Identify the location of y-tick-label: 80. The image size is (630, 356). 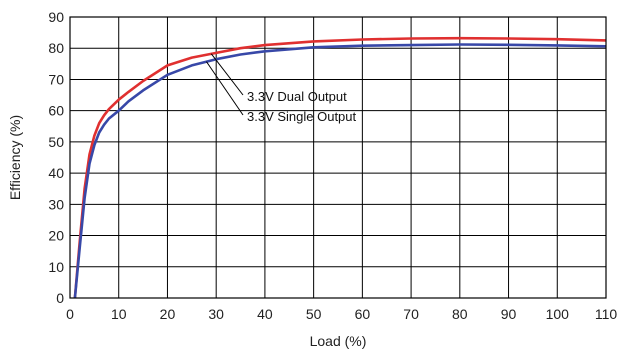
(56, 48).